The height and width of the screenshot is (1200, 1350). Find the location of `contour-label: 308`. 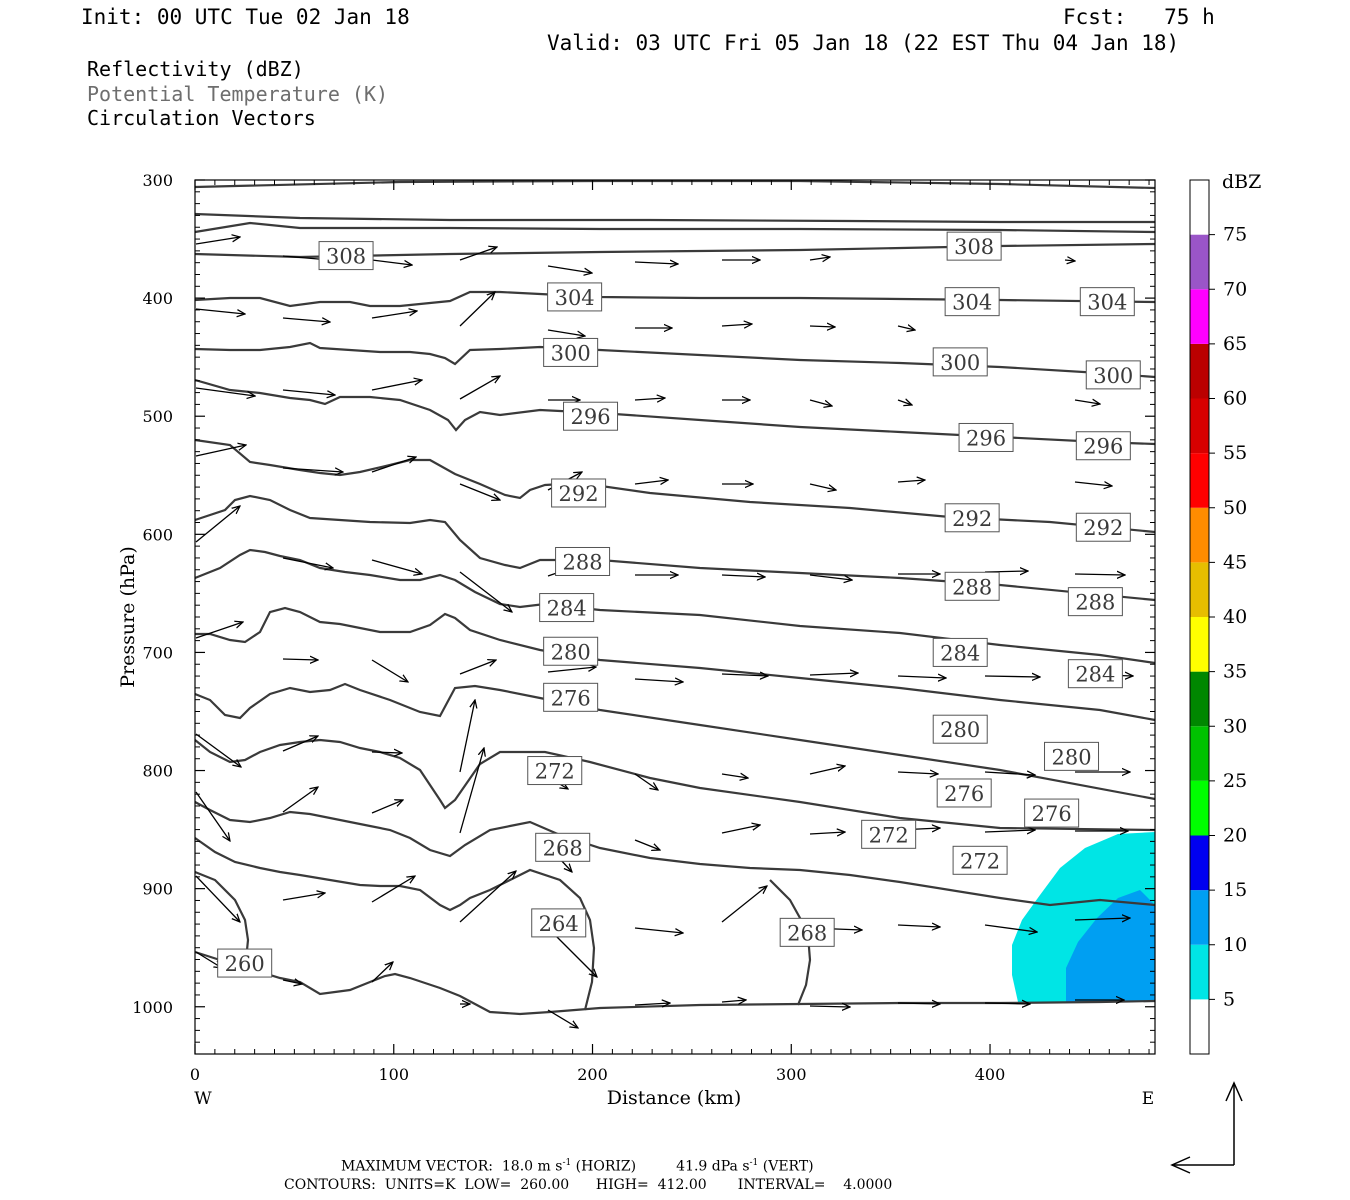

contour-label: 308 is located at coordinates (346, 257).